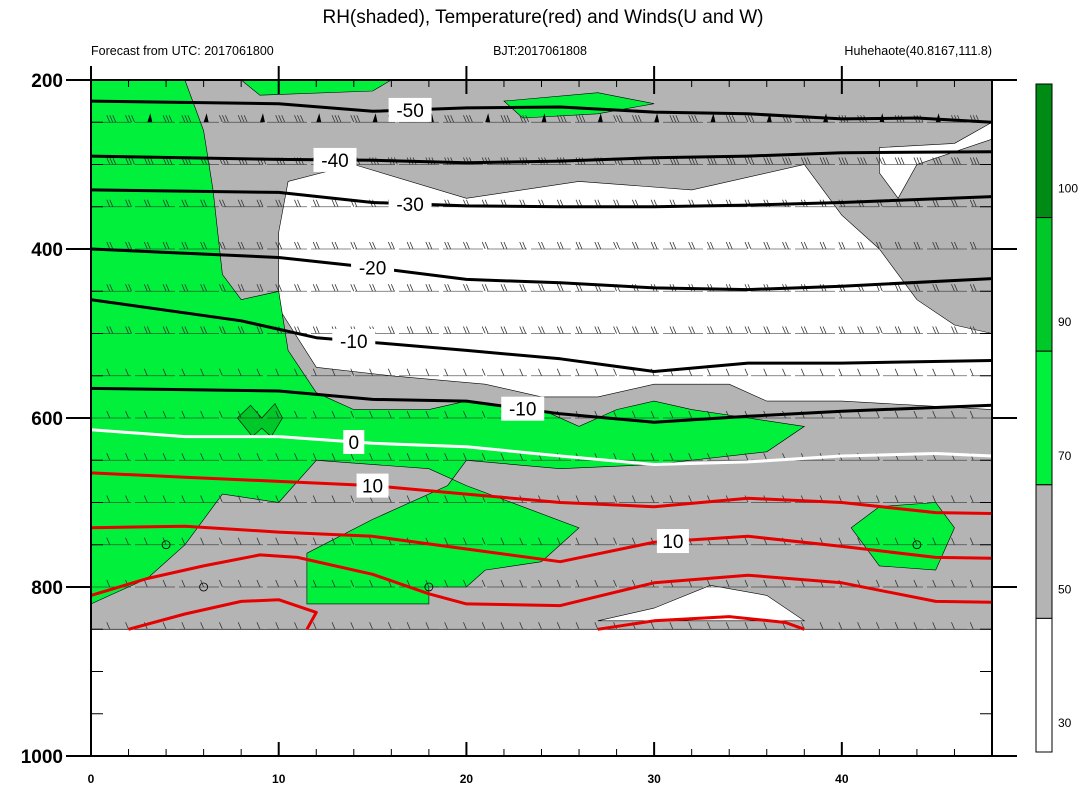 Image resolution: width=1087 pixels, height=806 pixels. I want to click on contour-label: -50, so click(409, 111).